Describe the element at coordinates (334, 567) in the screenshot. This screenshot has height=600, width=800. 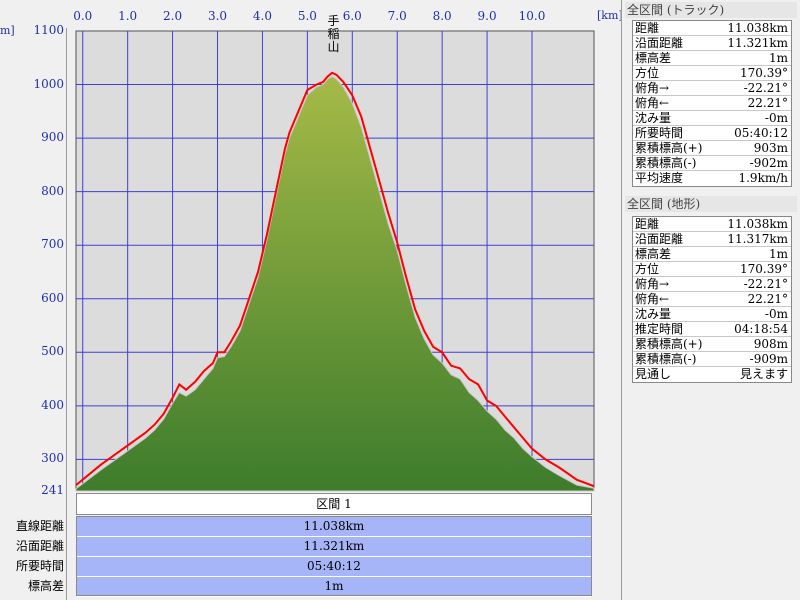
I see `segment-value: 05:40:12` at that location.